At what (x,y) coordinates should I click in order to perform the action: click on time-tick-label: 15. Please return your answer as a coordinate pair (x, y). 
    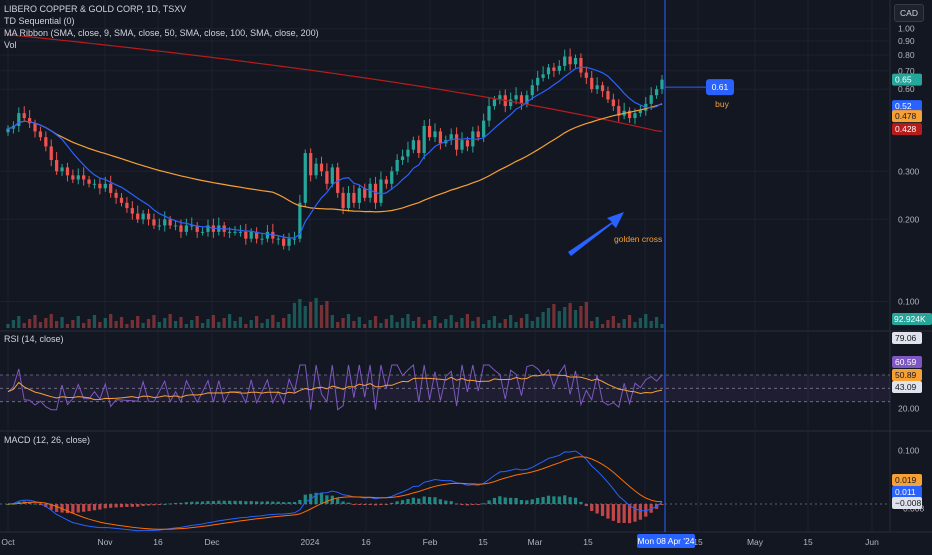
    Looking at the image, I should click on (483, 542).